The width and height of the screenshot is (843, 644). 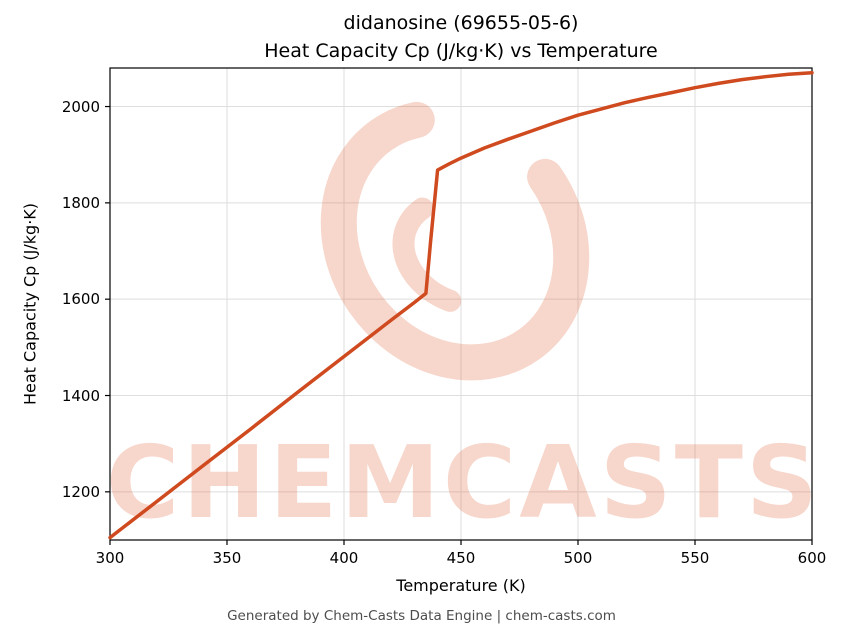 I want to click on x-tick-label: 500, so click(x=578, y=558).